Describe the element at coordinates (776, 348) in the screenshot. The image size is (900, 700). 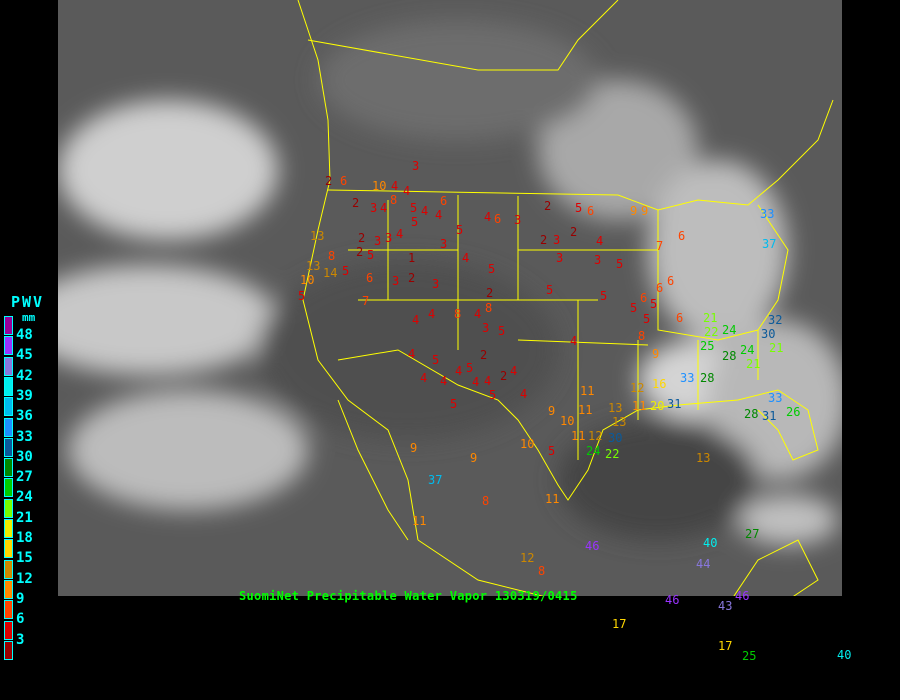
I see `station-pwv-value: 21` at that location.